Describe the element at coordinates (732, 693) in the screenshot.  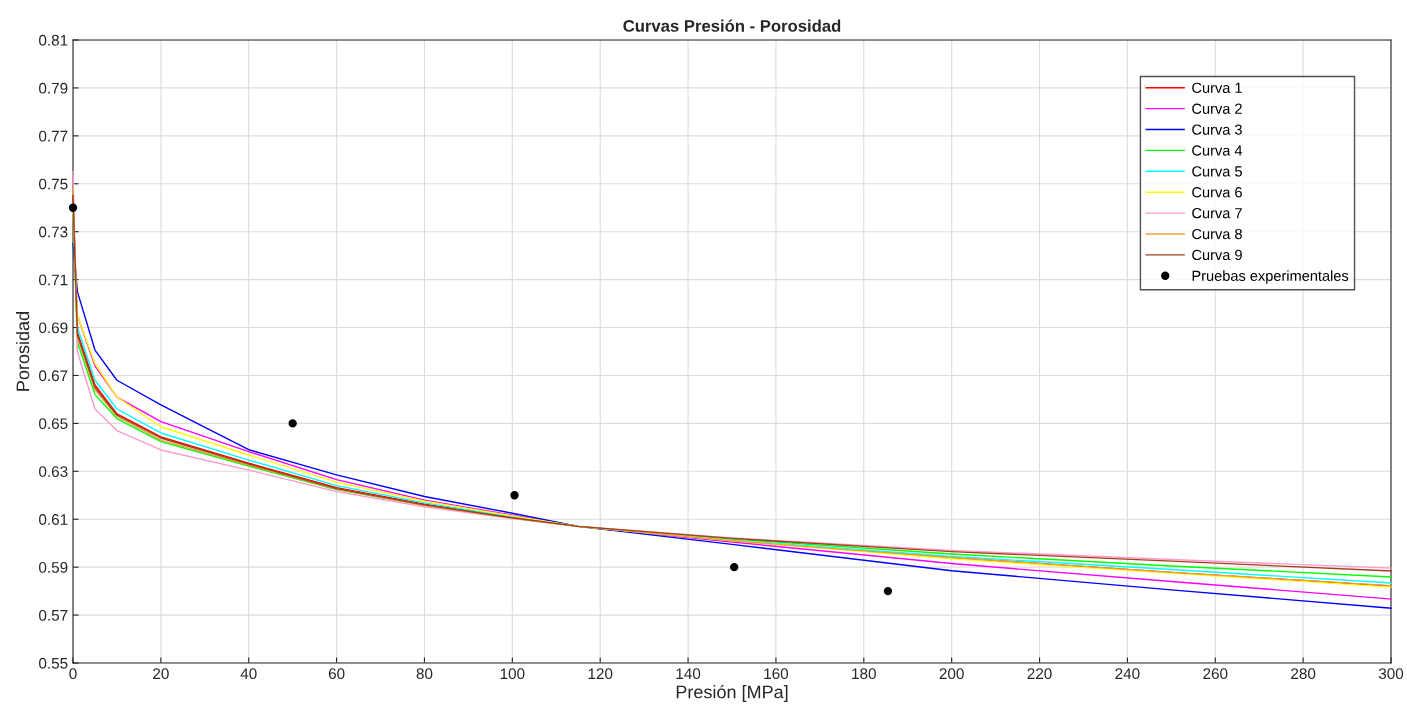
I see `x-axis-title: Presión [MPa]` at that location.